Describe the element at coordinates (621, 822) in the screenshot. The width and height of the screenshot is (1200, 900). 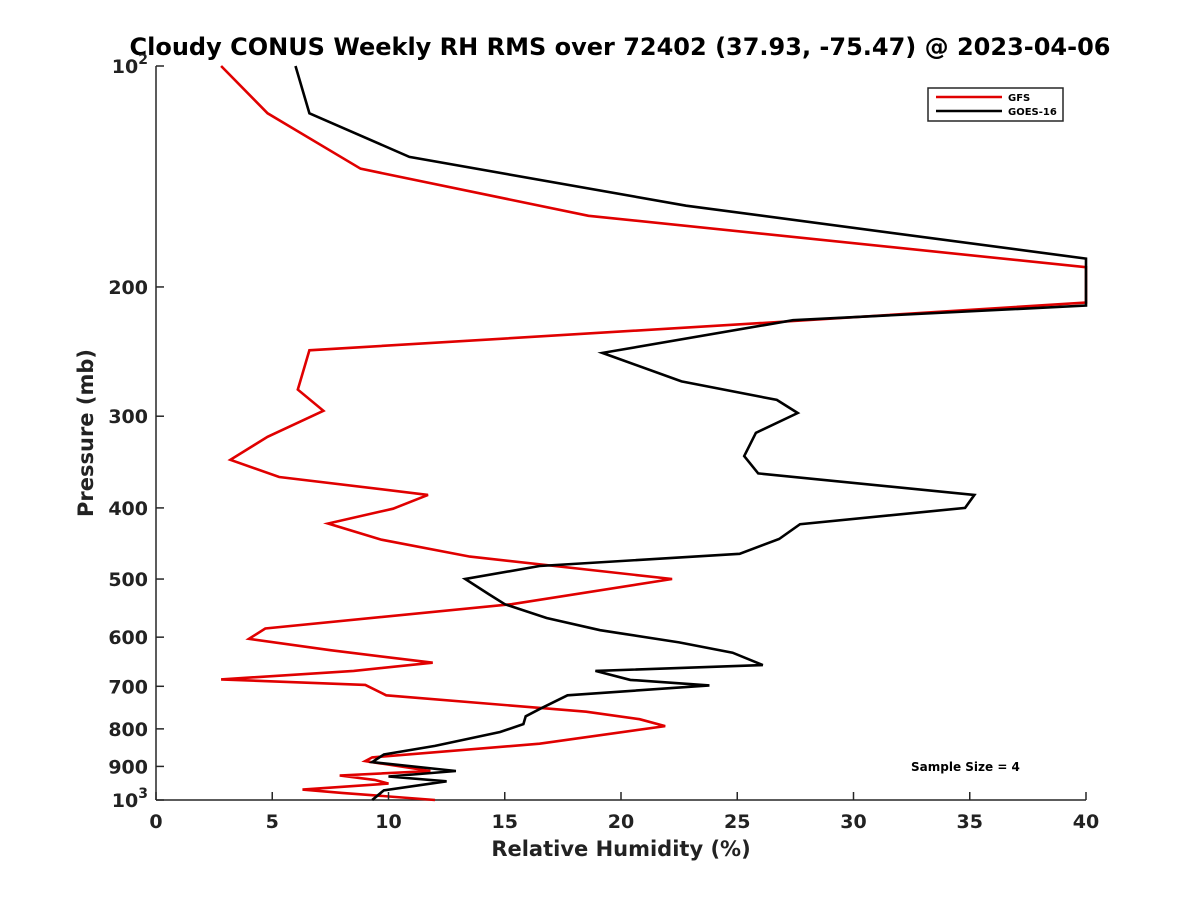
I see `x-tick-label: 20` at that location.